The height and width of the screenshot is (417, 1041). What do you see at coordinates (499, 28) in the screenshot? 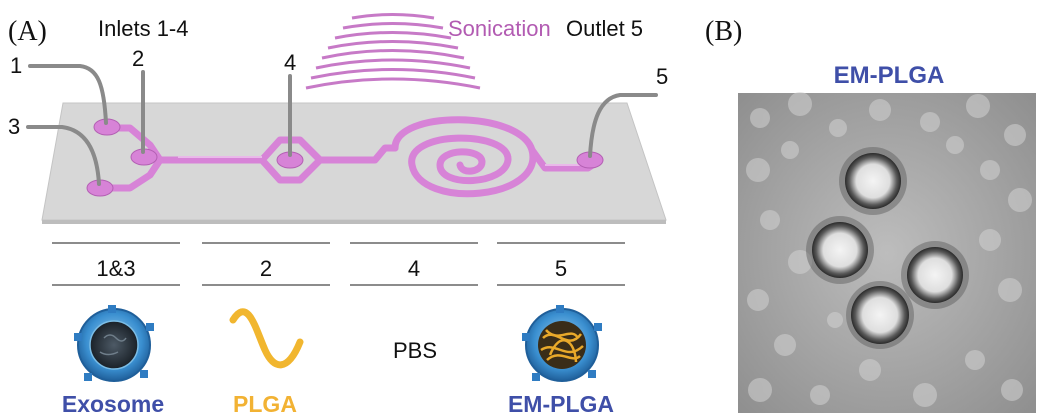
I see `sonication-label: Sonication` at bounding box center [499, 28].